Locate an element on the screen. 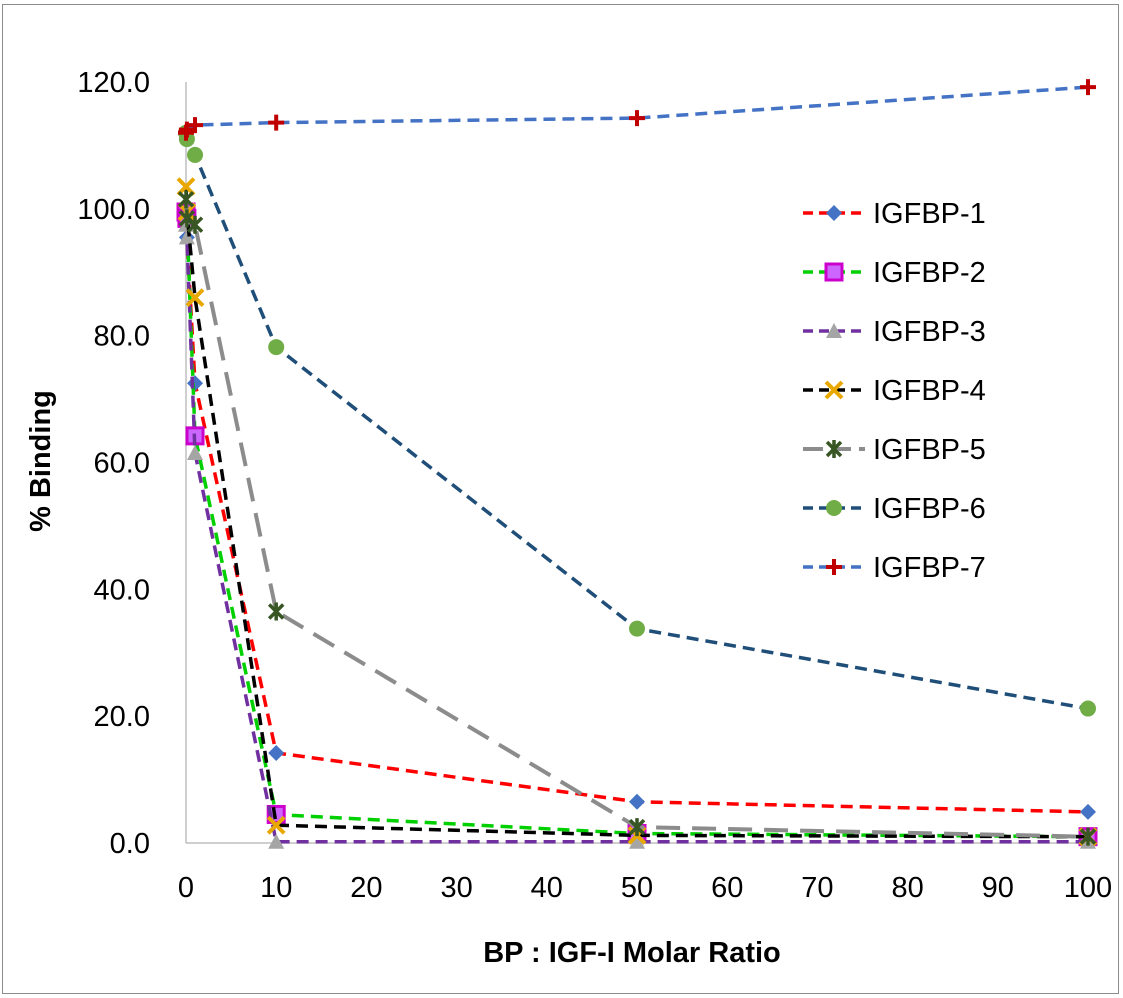  legend-label: IGFBP-7 is located at coordinates (929, 568).